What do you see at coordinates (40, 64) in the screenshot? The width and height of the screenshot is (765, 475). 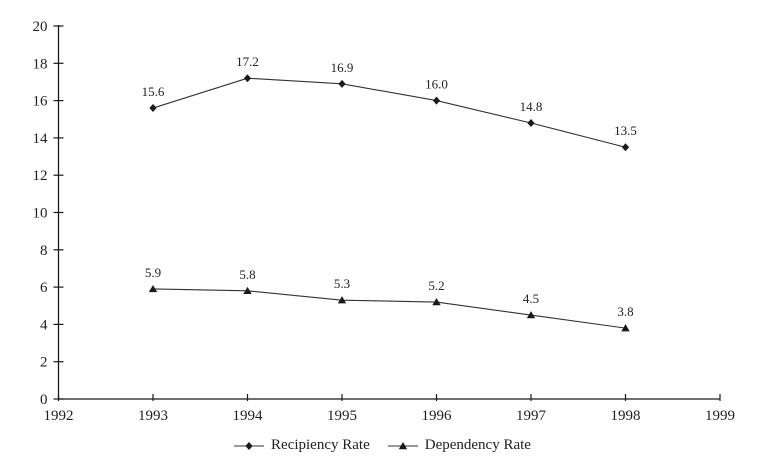 I see `y-tick-label: 18` at bounding box center [40, 64].